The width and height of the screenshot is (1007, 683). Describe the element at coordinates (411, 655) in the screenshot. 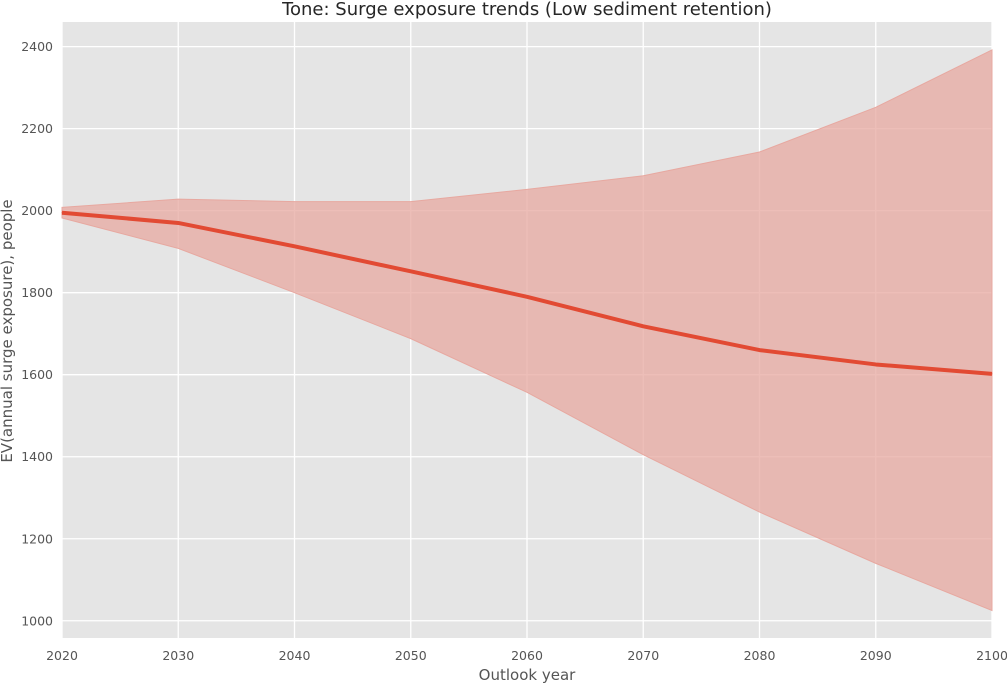

I see `x-tick-label: 2050` at that location.